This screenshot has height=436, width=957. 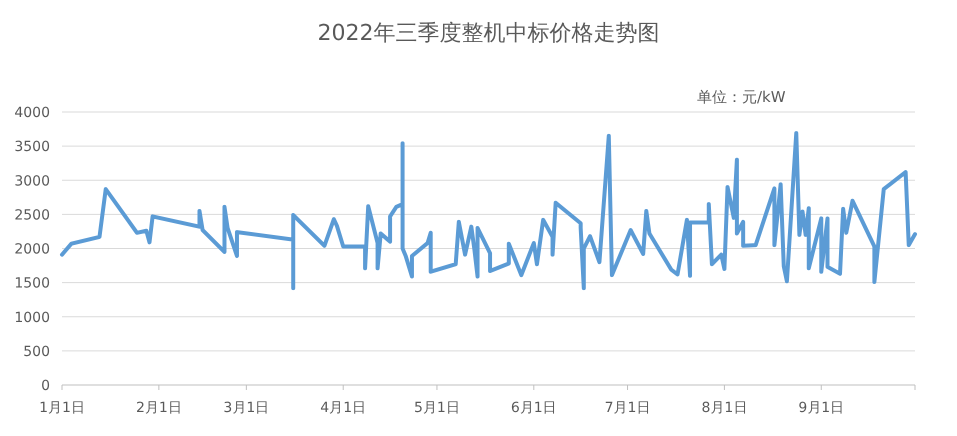 I want to click on text: 单位：元/kW, so click(x=741, y=97).